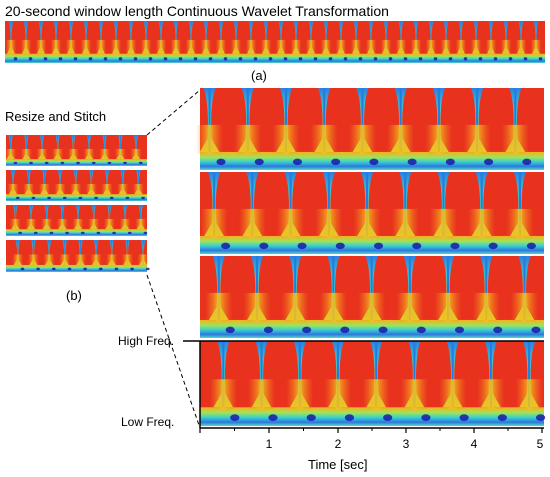 The width and height of the screenshot is (550, 477). I want to click on stitched-thumbnail, so click(77, 203).